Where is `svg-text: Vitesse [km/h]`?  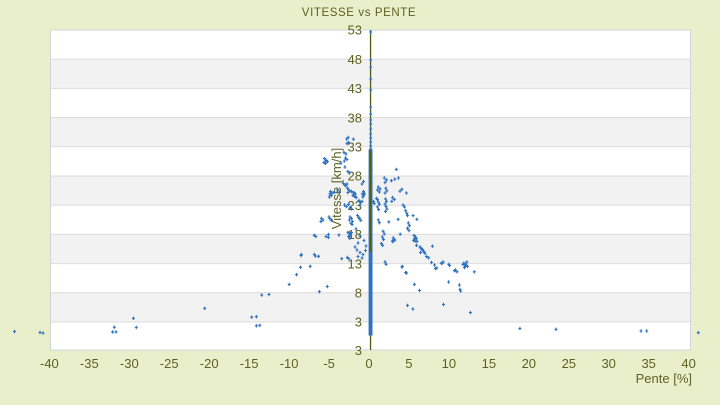
svg-text: Vitesse [km/h] is located at coordinates (336, 188).